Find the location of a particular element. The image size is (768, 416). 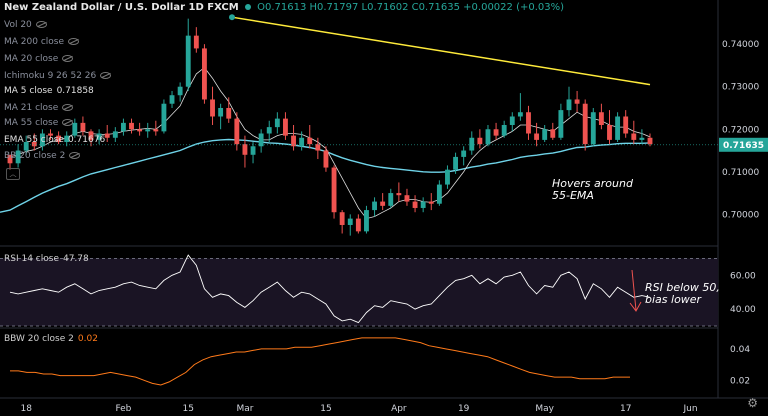

indicator-ma20: MA 20 close is located at coordinates (39, 59).